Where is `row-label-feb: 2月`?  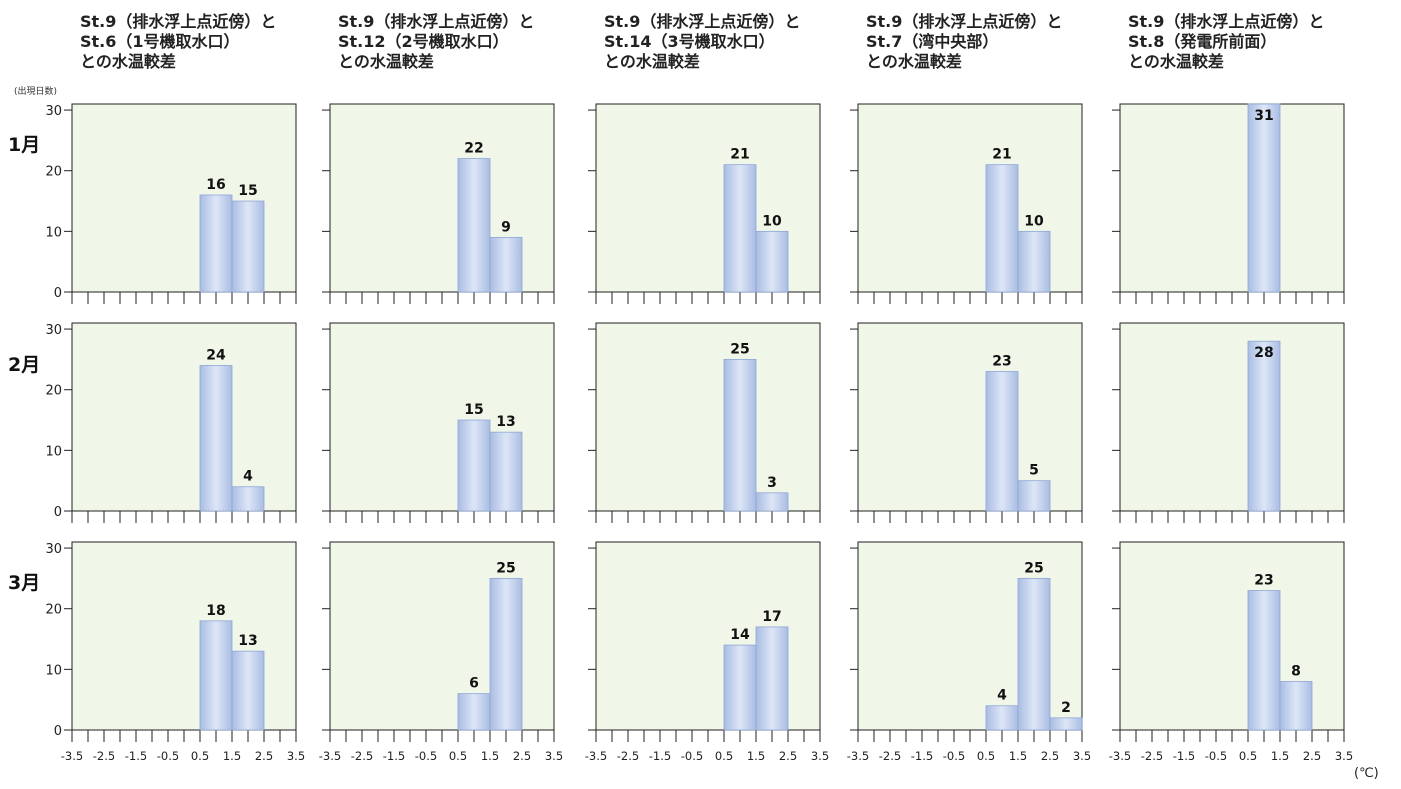 row-label-feb: 2月 is located at coordinates (24, 365).